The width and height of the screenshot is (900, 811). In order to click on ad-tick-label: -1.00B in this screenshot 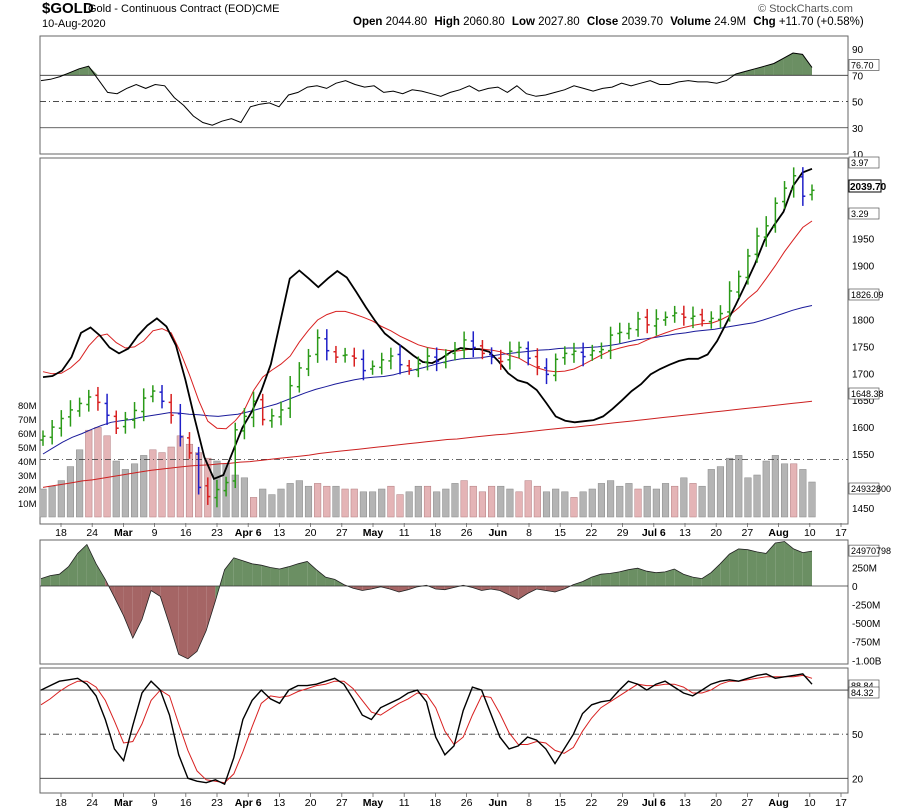, I will do `click(867, 661)`.